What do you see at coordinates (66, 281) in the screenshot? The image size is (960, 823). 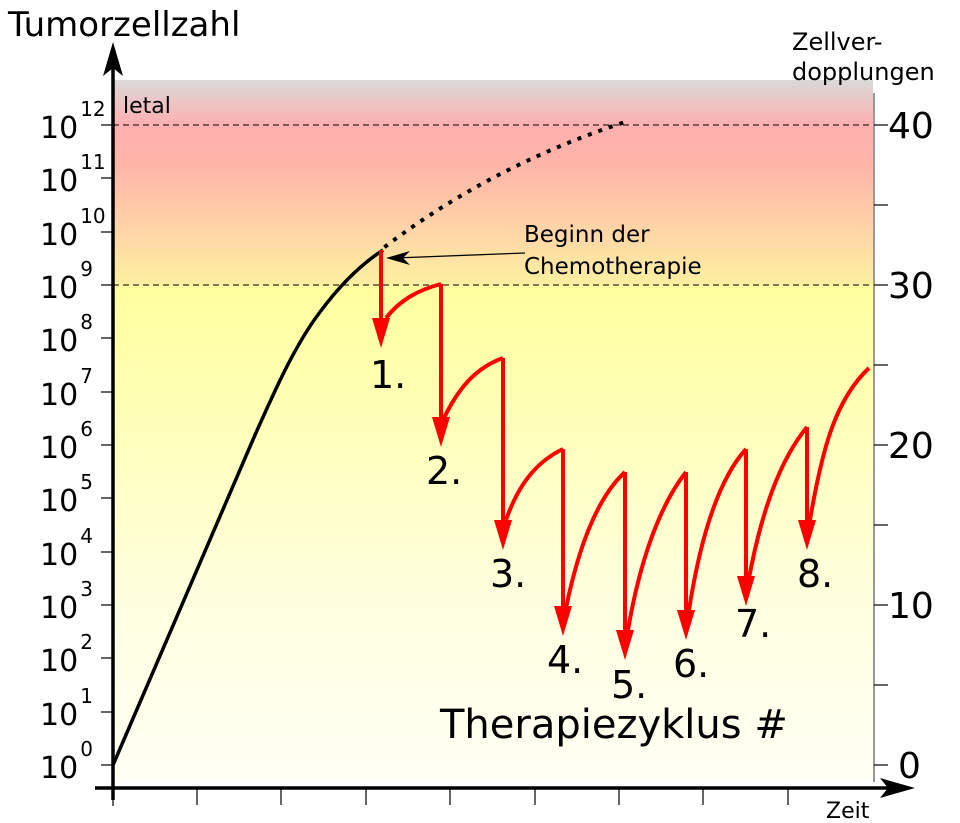 I see `y-tick-1e9: 10⁹` at bounding box center [66, 281].